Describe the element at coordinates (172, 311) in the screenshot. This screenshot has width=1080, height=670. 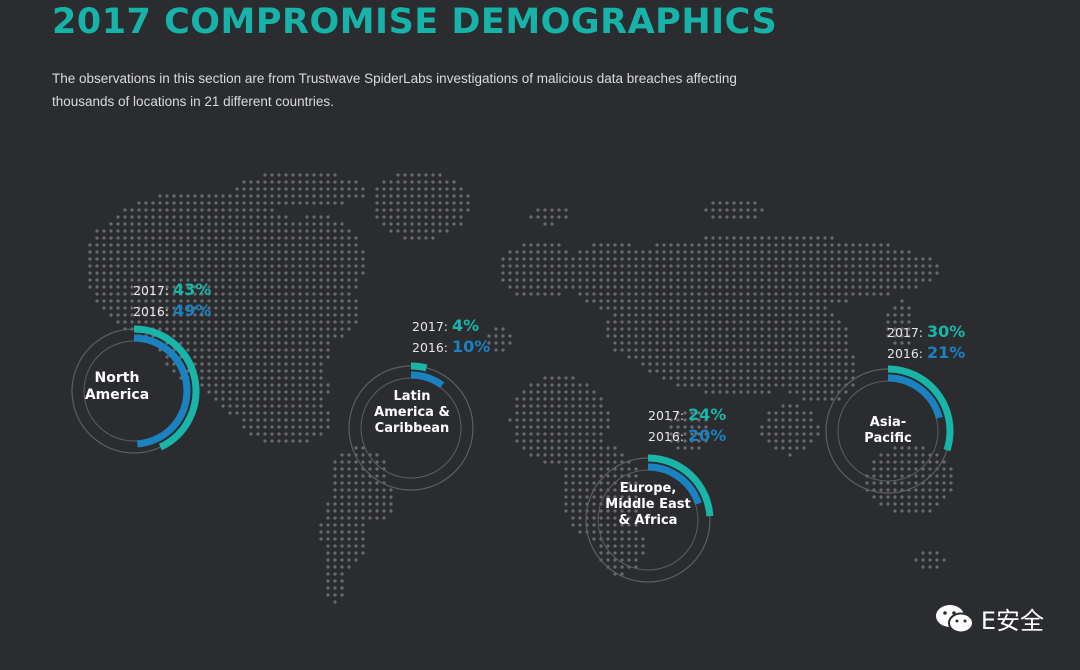
I see `stat-2016-row: 2016: 49%` at that location.